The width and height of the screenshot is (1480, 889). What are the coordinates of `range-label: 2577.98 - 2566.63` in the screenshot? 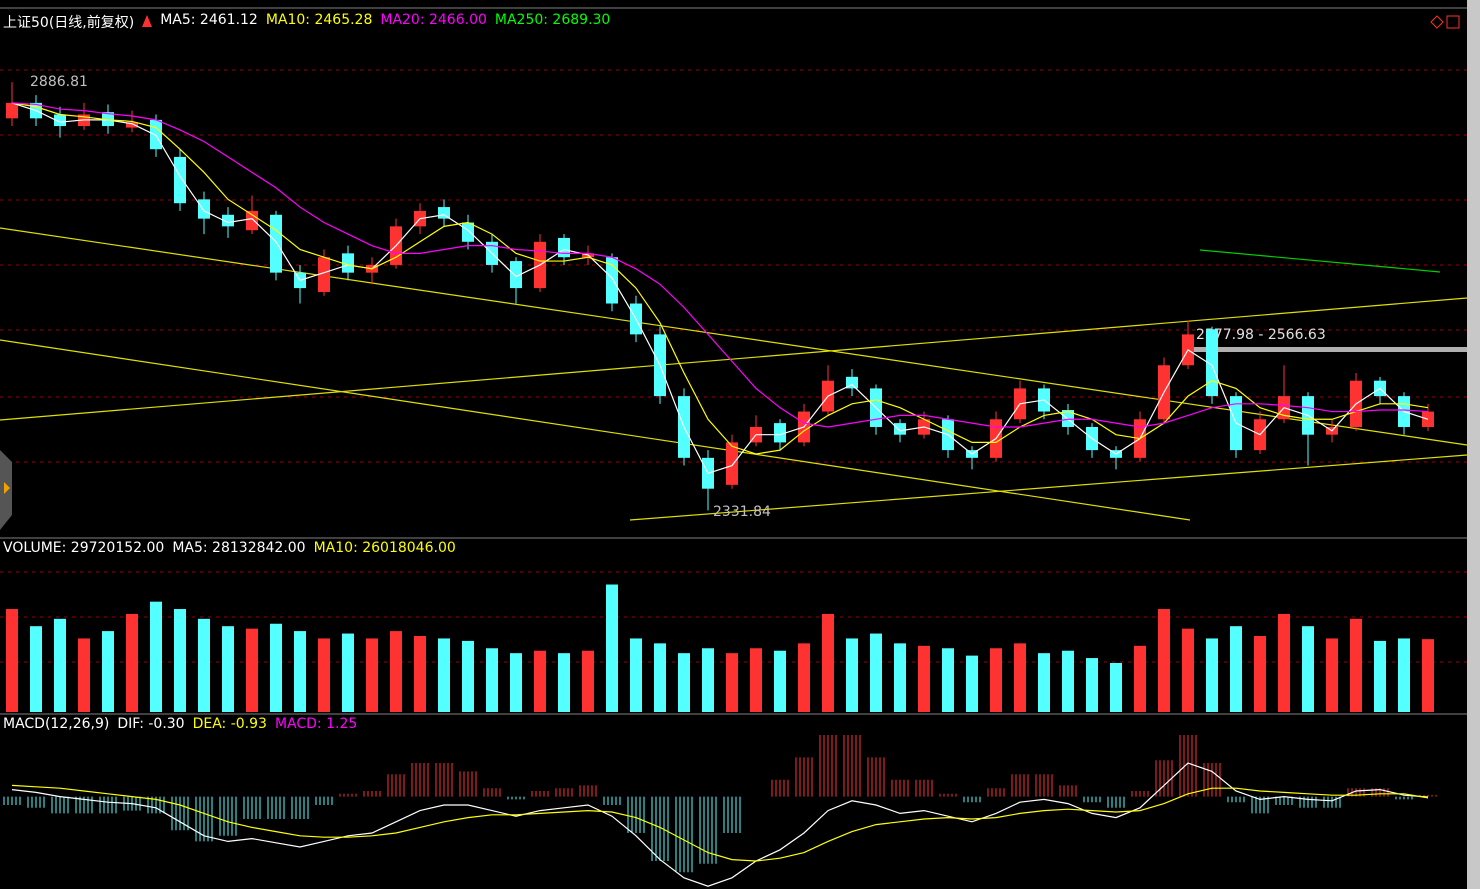 It's located at (1261, 335).